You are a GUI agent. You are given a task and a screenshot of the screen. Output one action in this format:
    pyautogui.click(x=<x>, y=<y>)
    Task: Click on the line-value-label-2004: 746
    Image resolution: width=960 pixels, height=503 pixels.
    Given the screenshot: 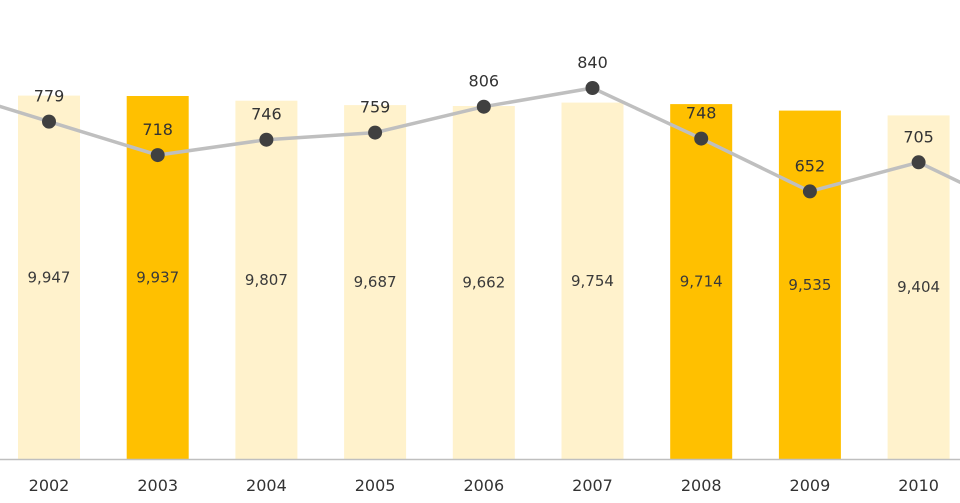 What is the action you would take?
    pyautogui.click(x=266, y=114)
    